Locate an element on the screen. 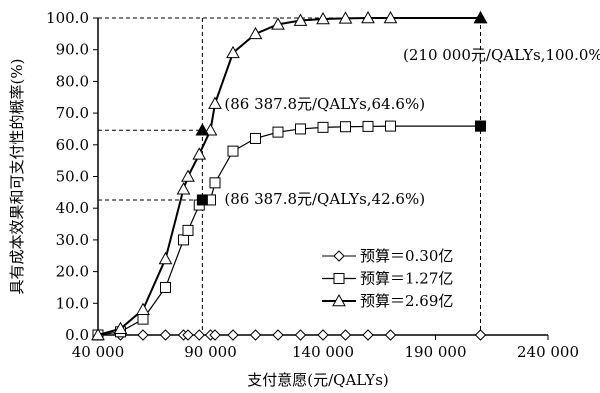  y-tick-label: 60.0 is located at coordinates (72, 145).